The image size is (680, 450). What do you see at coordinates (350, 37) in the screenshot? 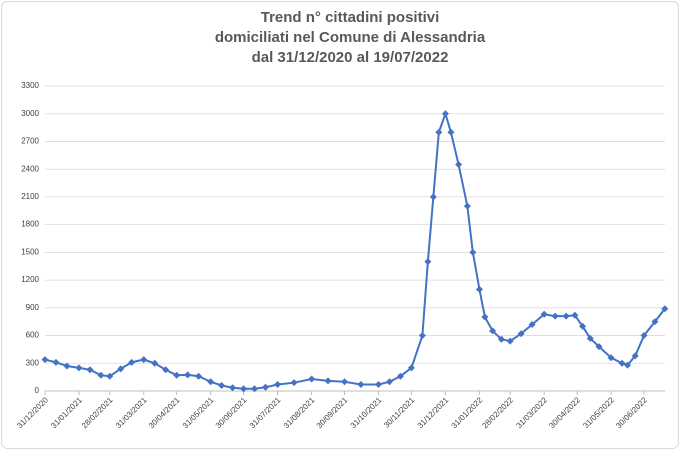
I see `chart-title: domiciliati nel Comune di Alessandria` at bounding box center [350, 37].